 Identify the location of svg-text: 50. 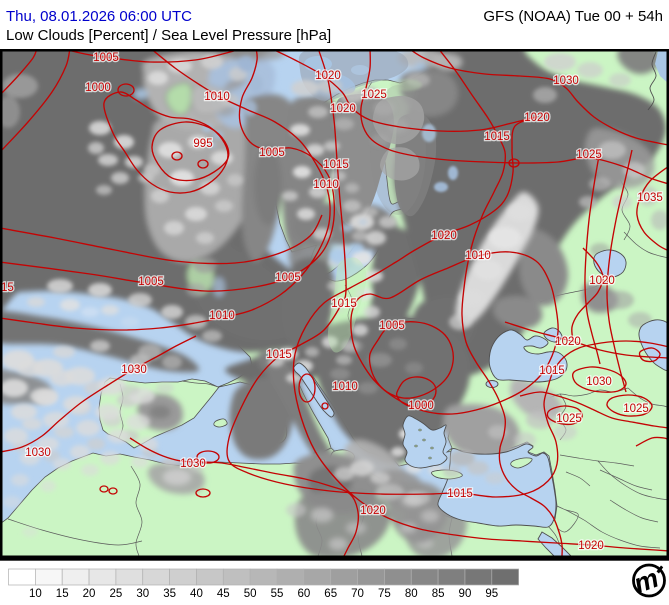
(250, 594).